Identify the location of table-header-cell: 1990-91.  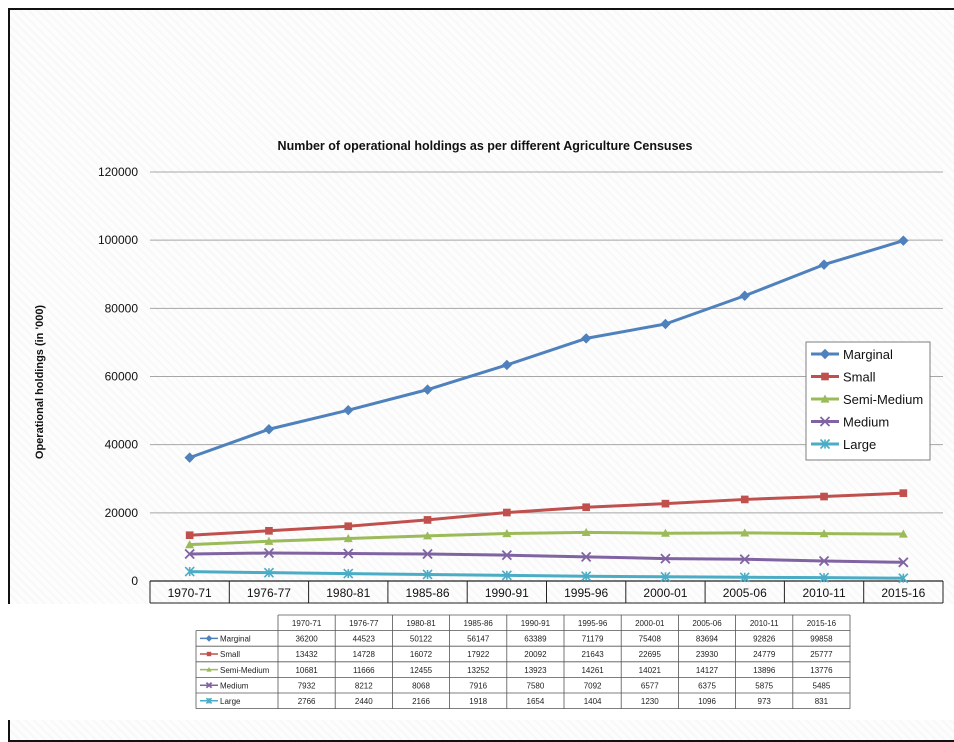
(536, 623).